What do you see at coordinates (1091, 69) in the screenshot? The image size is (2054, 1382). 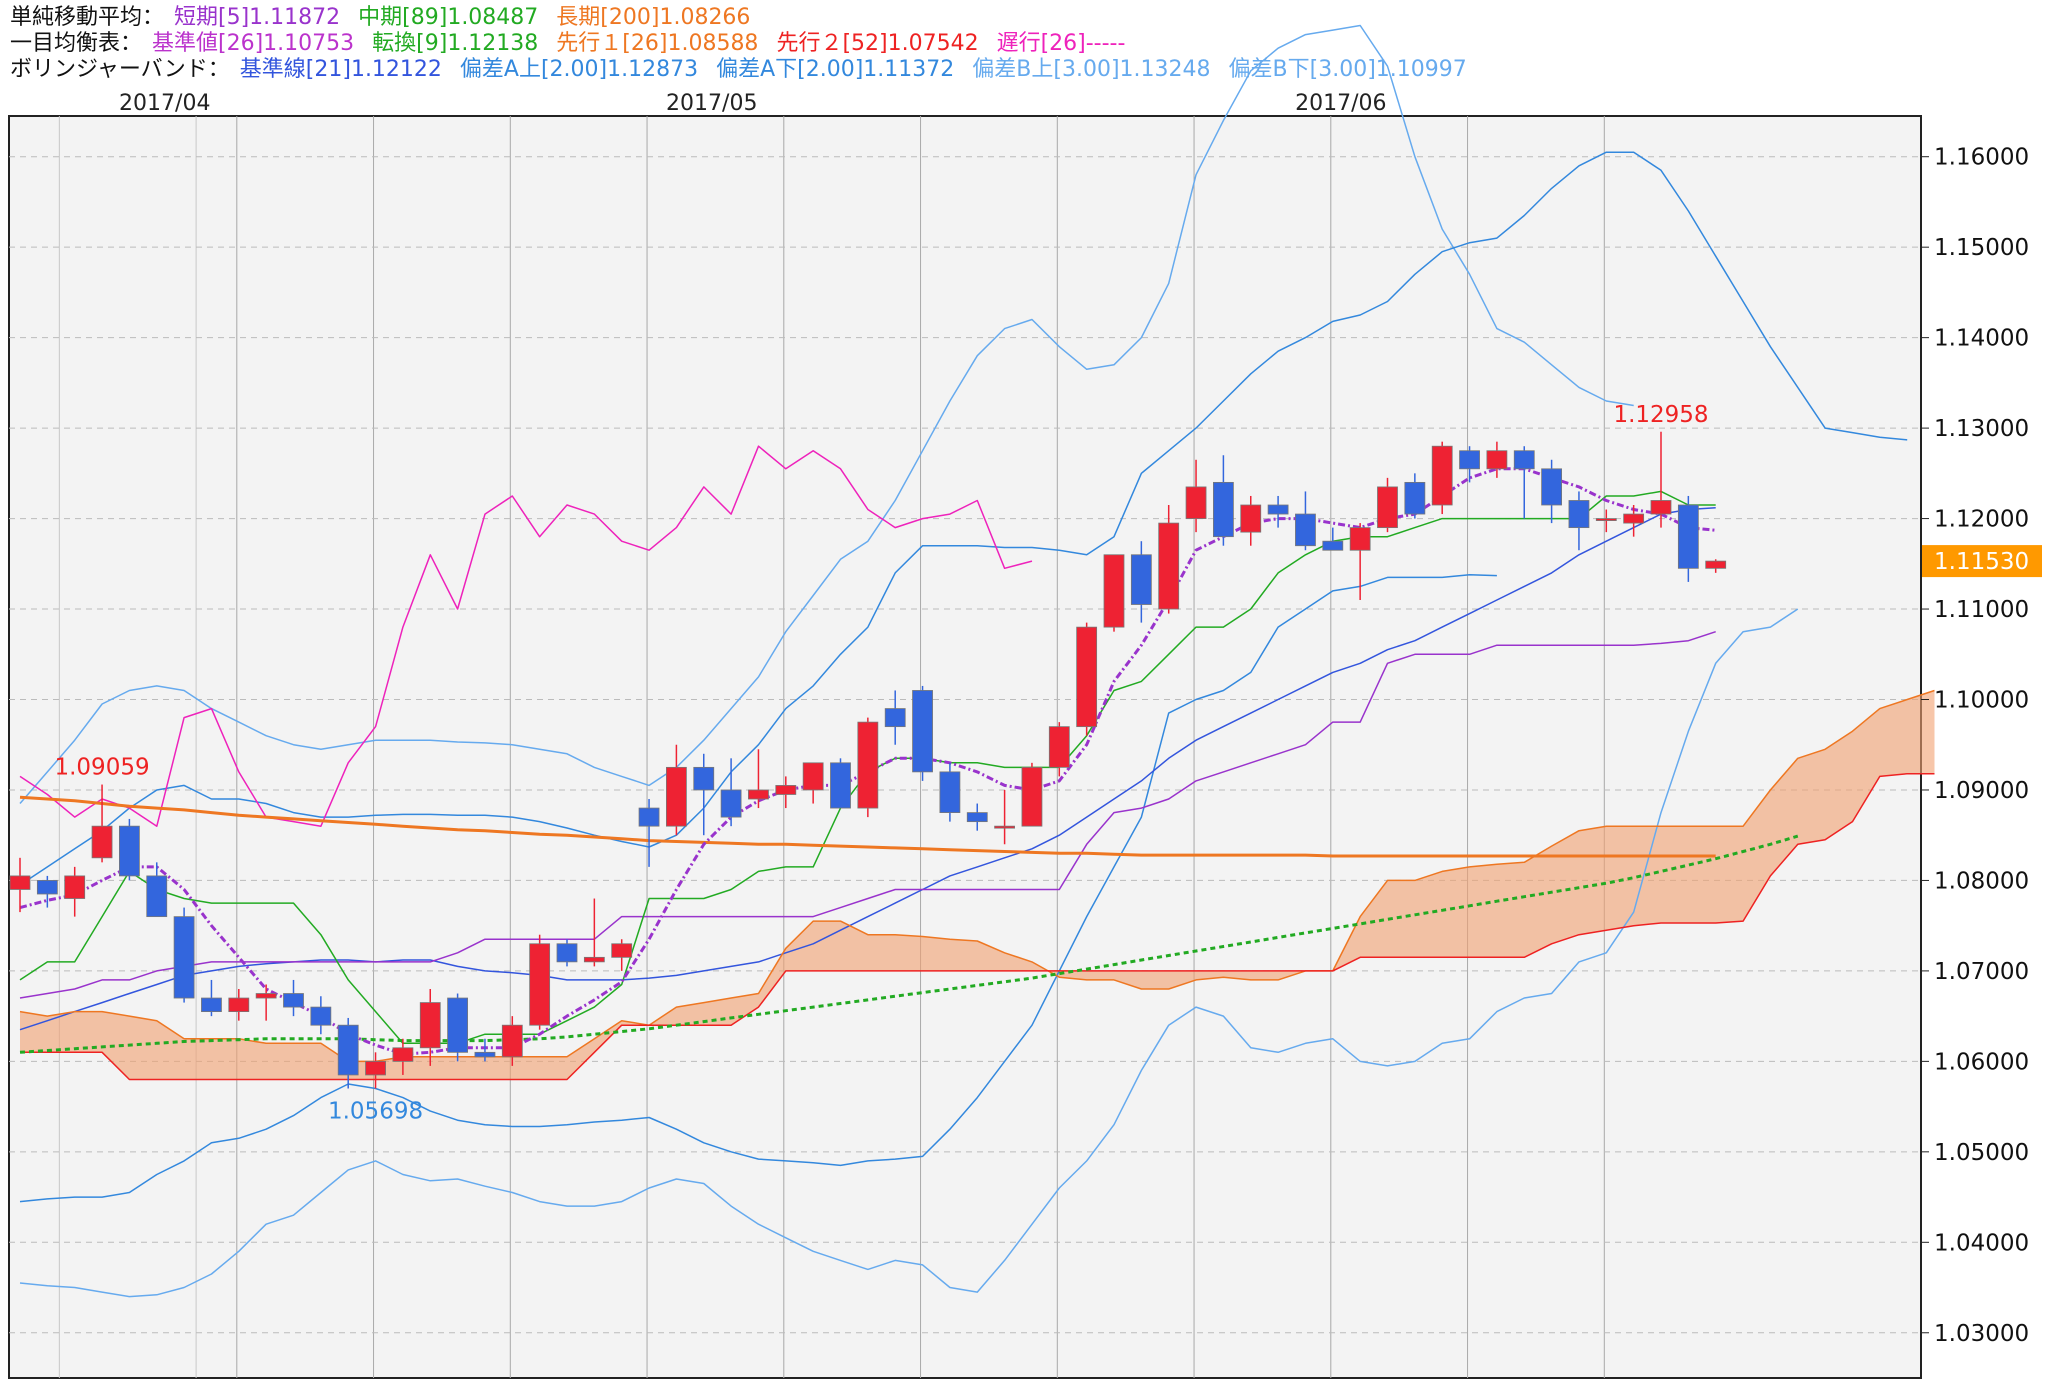 I see `legend-item: 偏差B上[3.00]1.13248` at bounding box center [1091, 69].